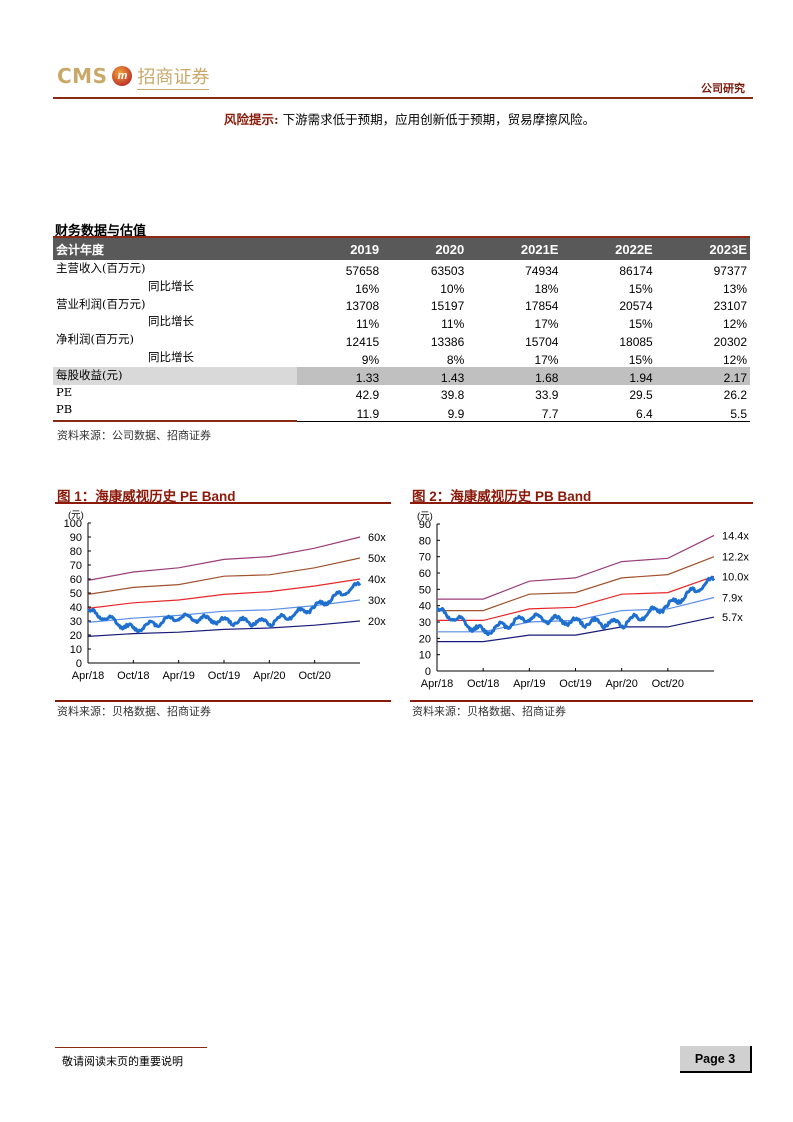 This screenshot has height=1122, width=793. I want to click on band-line-50x, so click(224, 576).